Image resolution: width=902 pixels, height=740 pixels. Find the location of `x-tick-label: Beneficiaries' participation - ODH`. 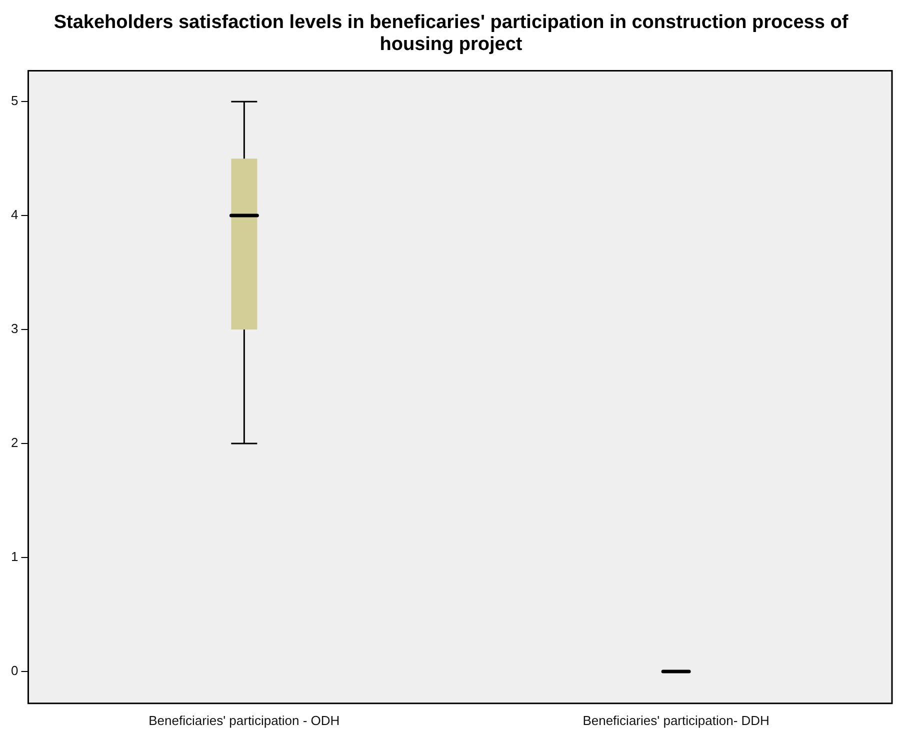

x-tick-label: Beneficiaries' participation - ODH is located at coordinates (244, 720).